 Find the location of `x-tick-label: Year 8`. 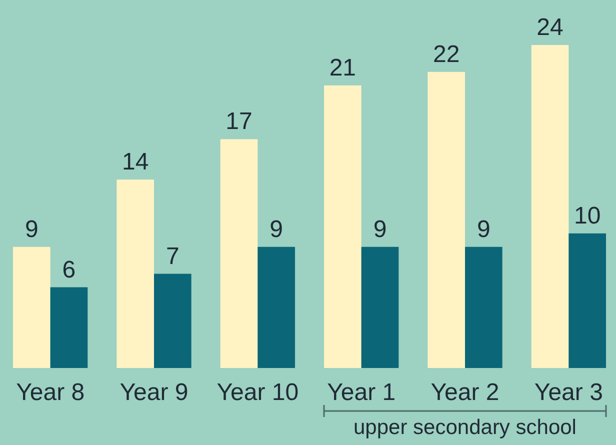

x-tick-label: Year 8 is located at coordinates (50, 392).